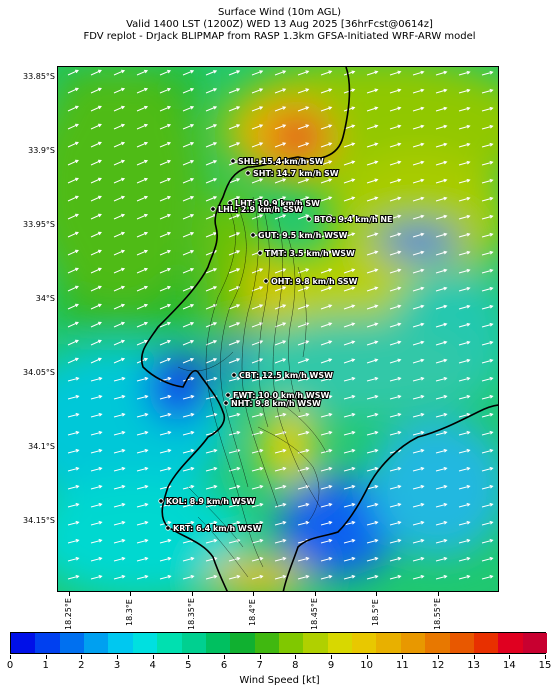 This screenshot has height=692, width=559. Describe the element at coordinates (252, 387) in the screenshot. I see `terrain-contours` at that location.